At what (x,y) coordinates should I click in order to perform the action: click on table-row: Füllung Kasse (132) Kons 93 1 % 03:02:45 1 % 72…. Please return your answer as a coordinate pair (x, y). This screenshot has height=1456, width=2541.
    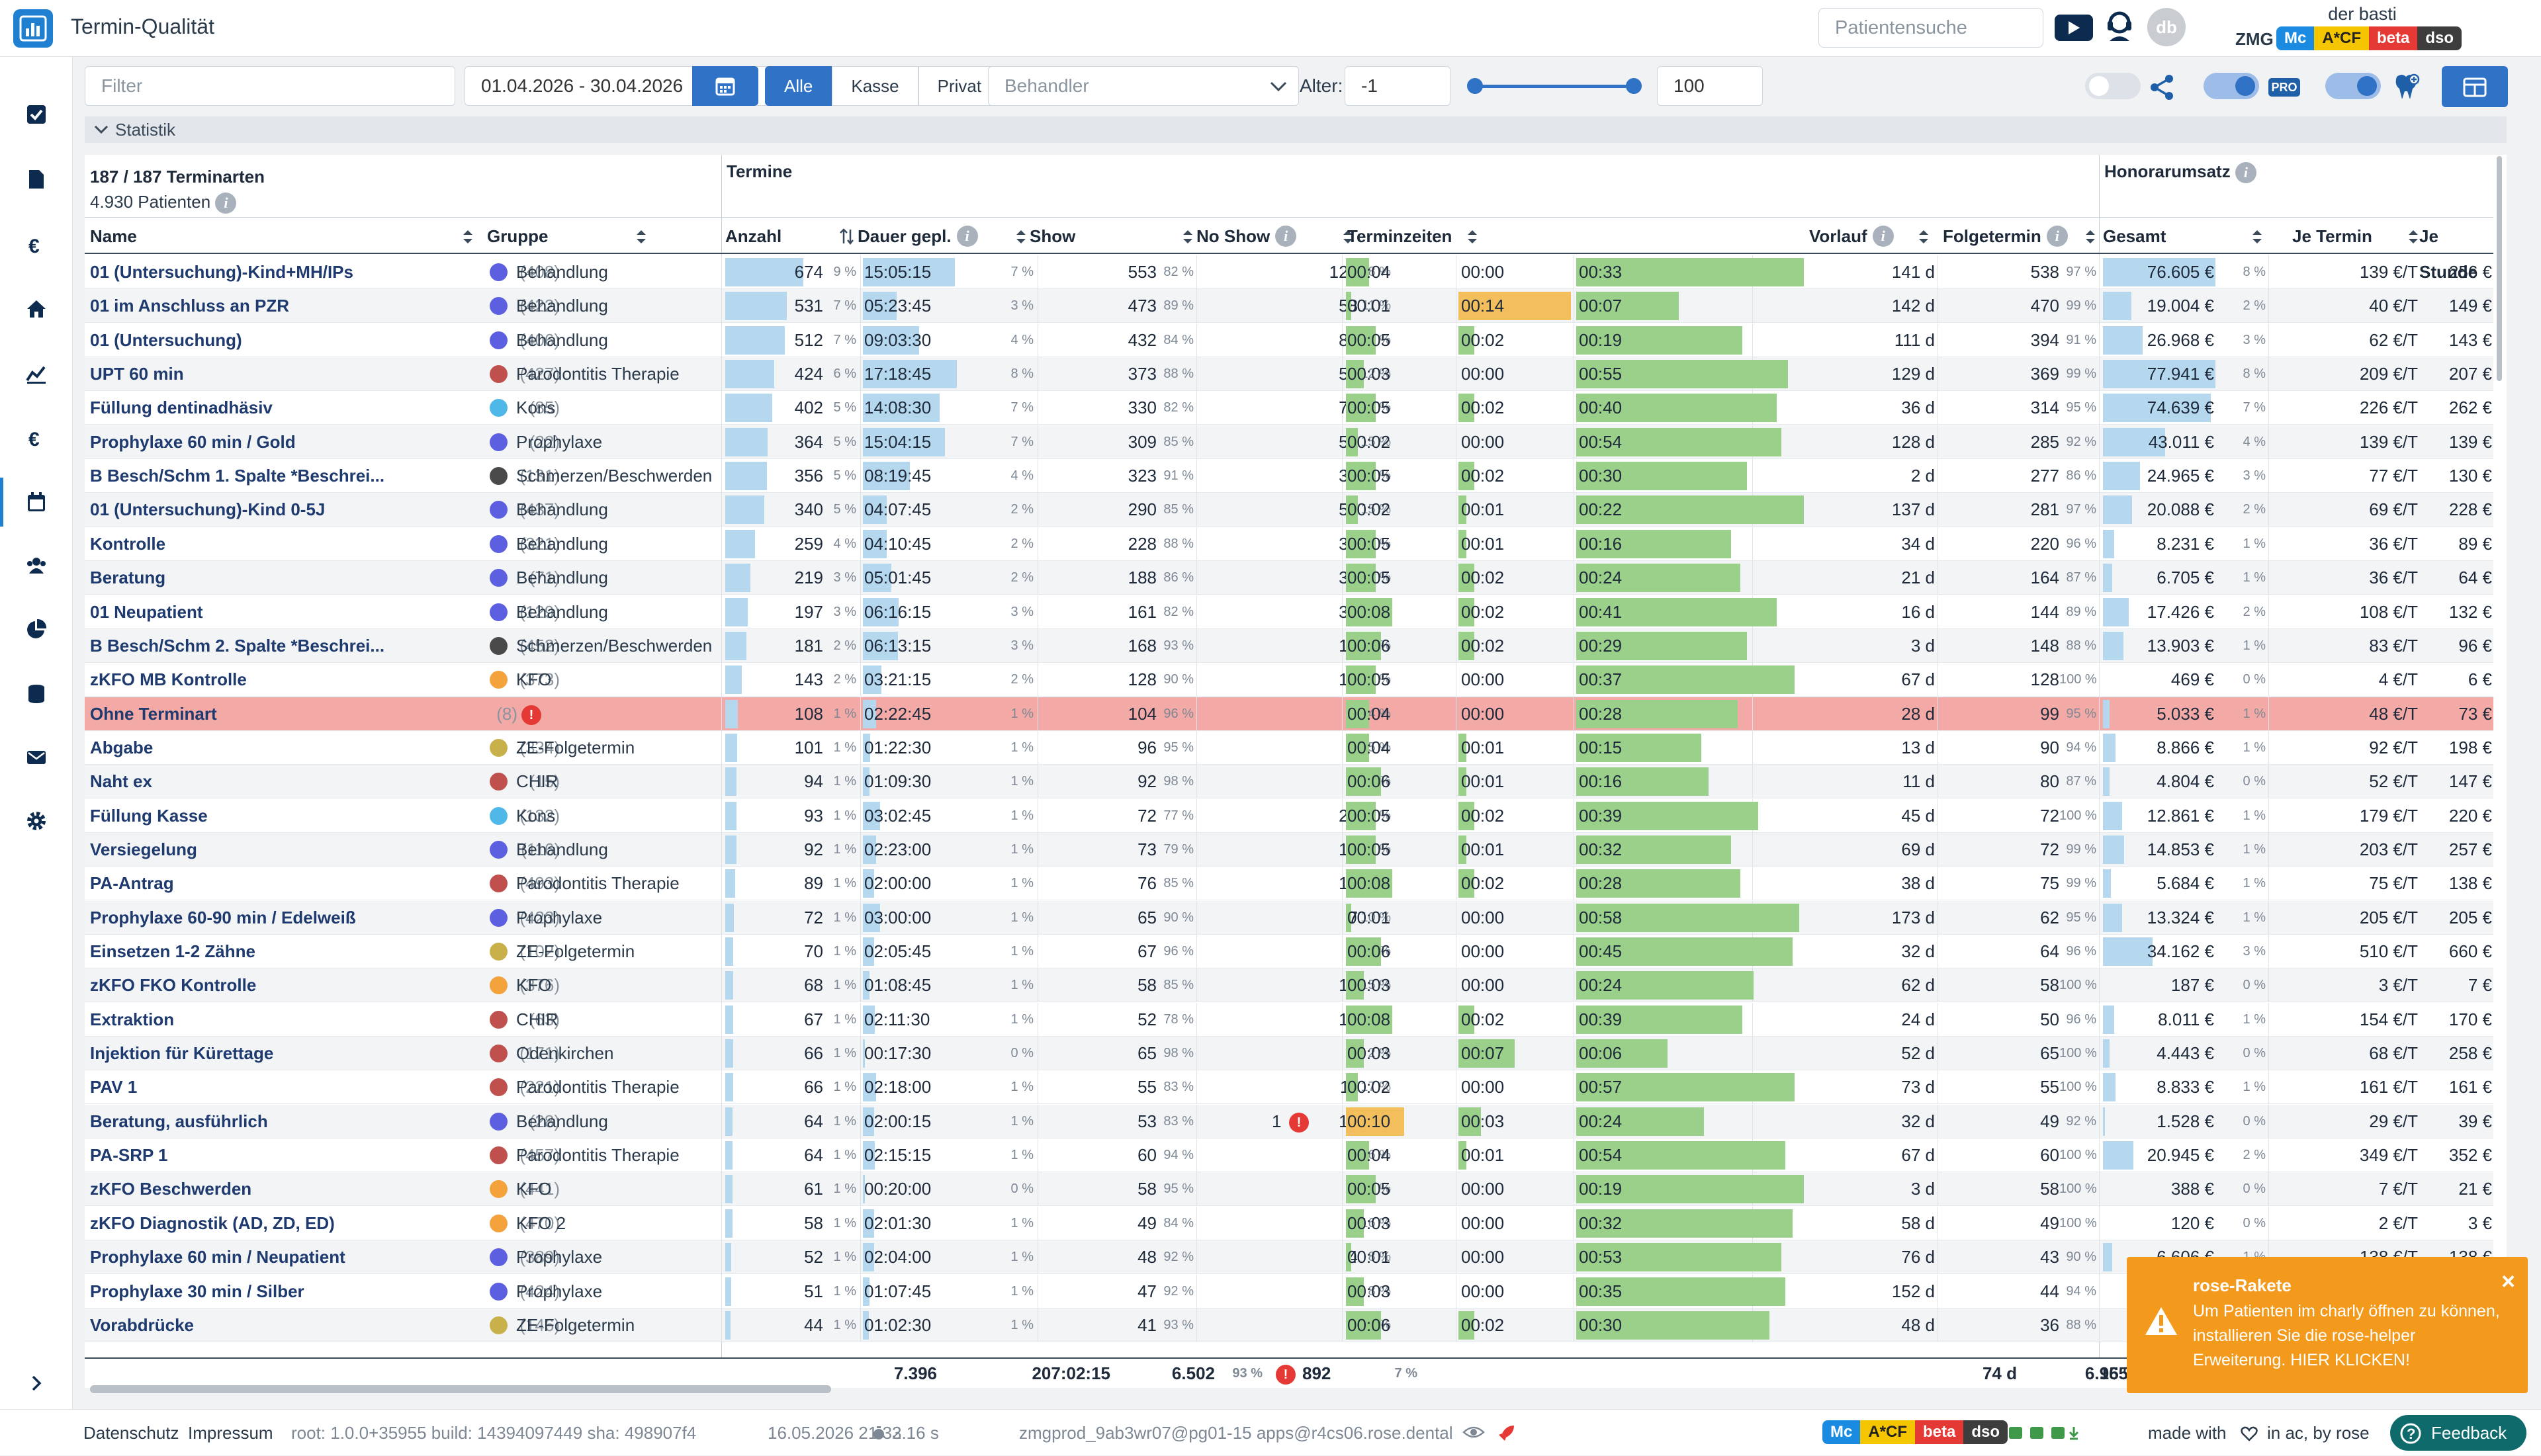
    Looking at the image, I should click on (1289, 815).